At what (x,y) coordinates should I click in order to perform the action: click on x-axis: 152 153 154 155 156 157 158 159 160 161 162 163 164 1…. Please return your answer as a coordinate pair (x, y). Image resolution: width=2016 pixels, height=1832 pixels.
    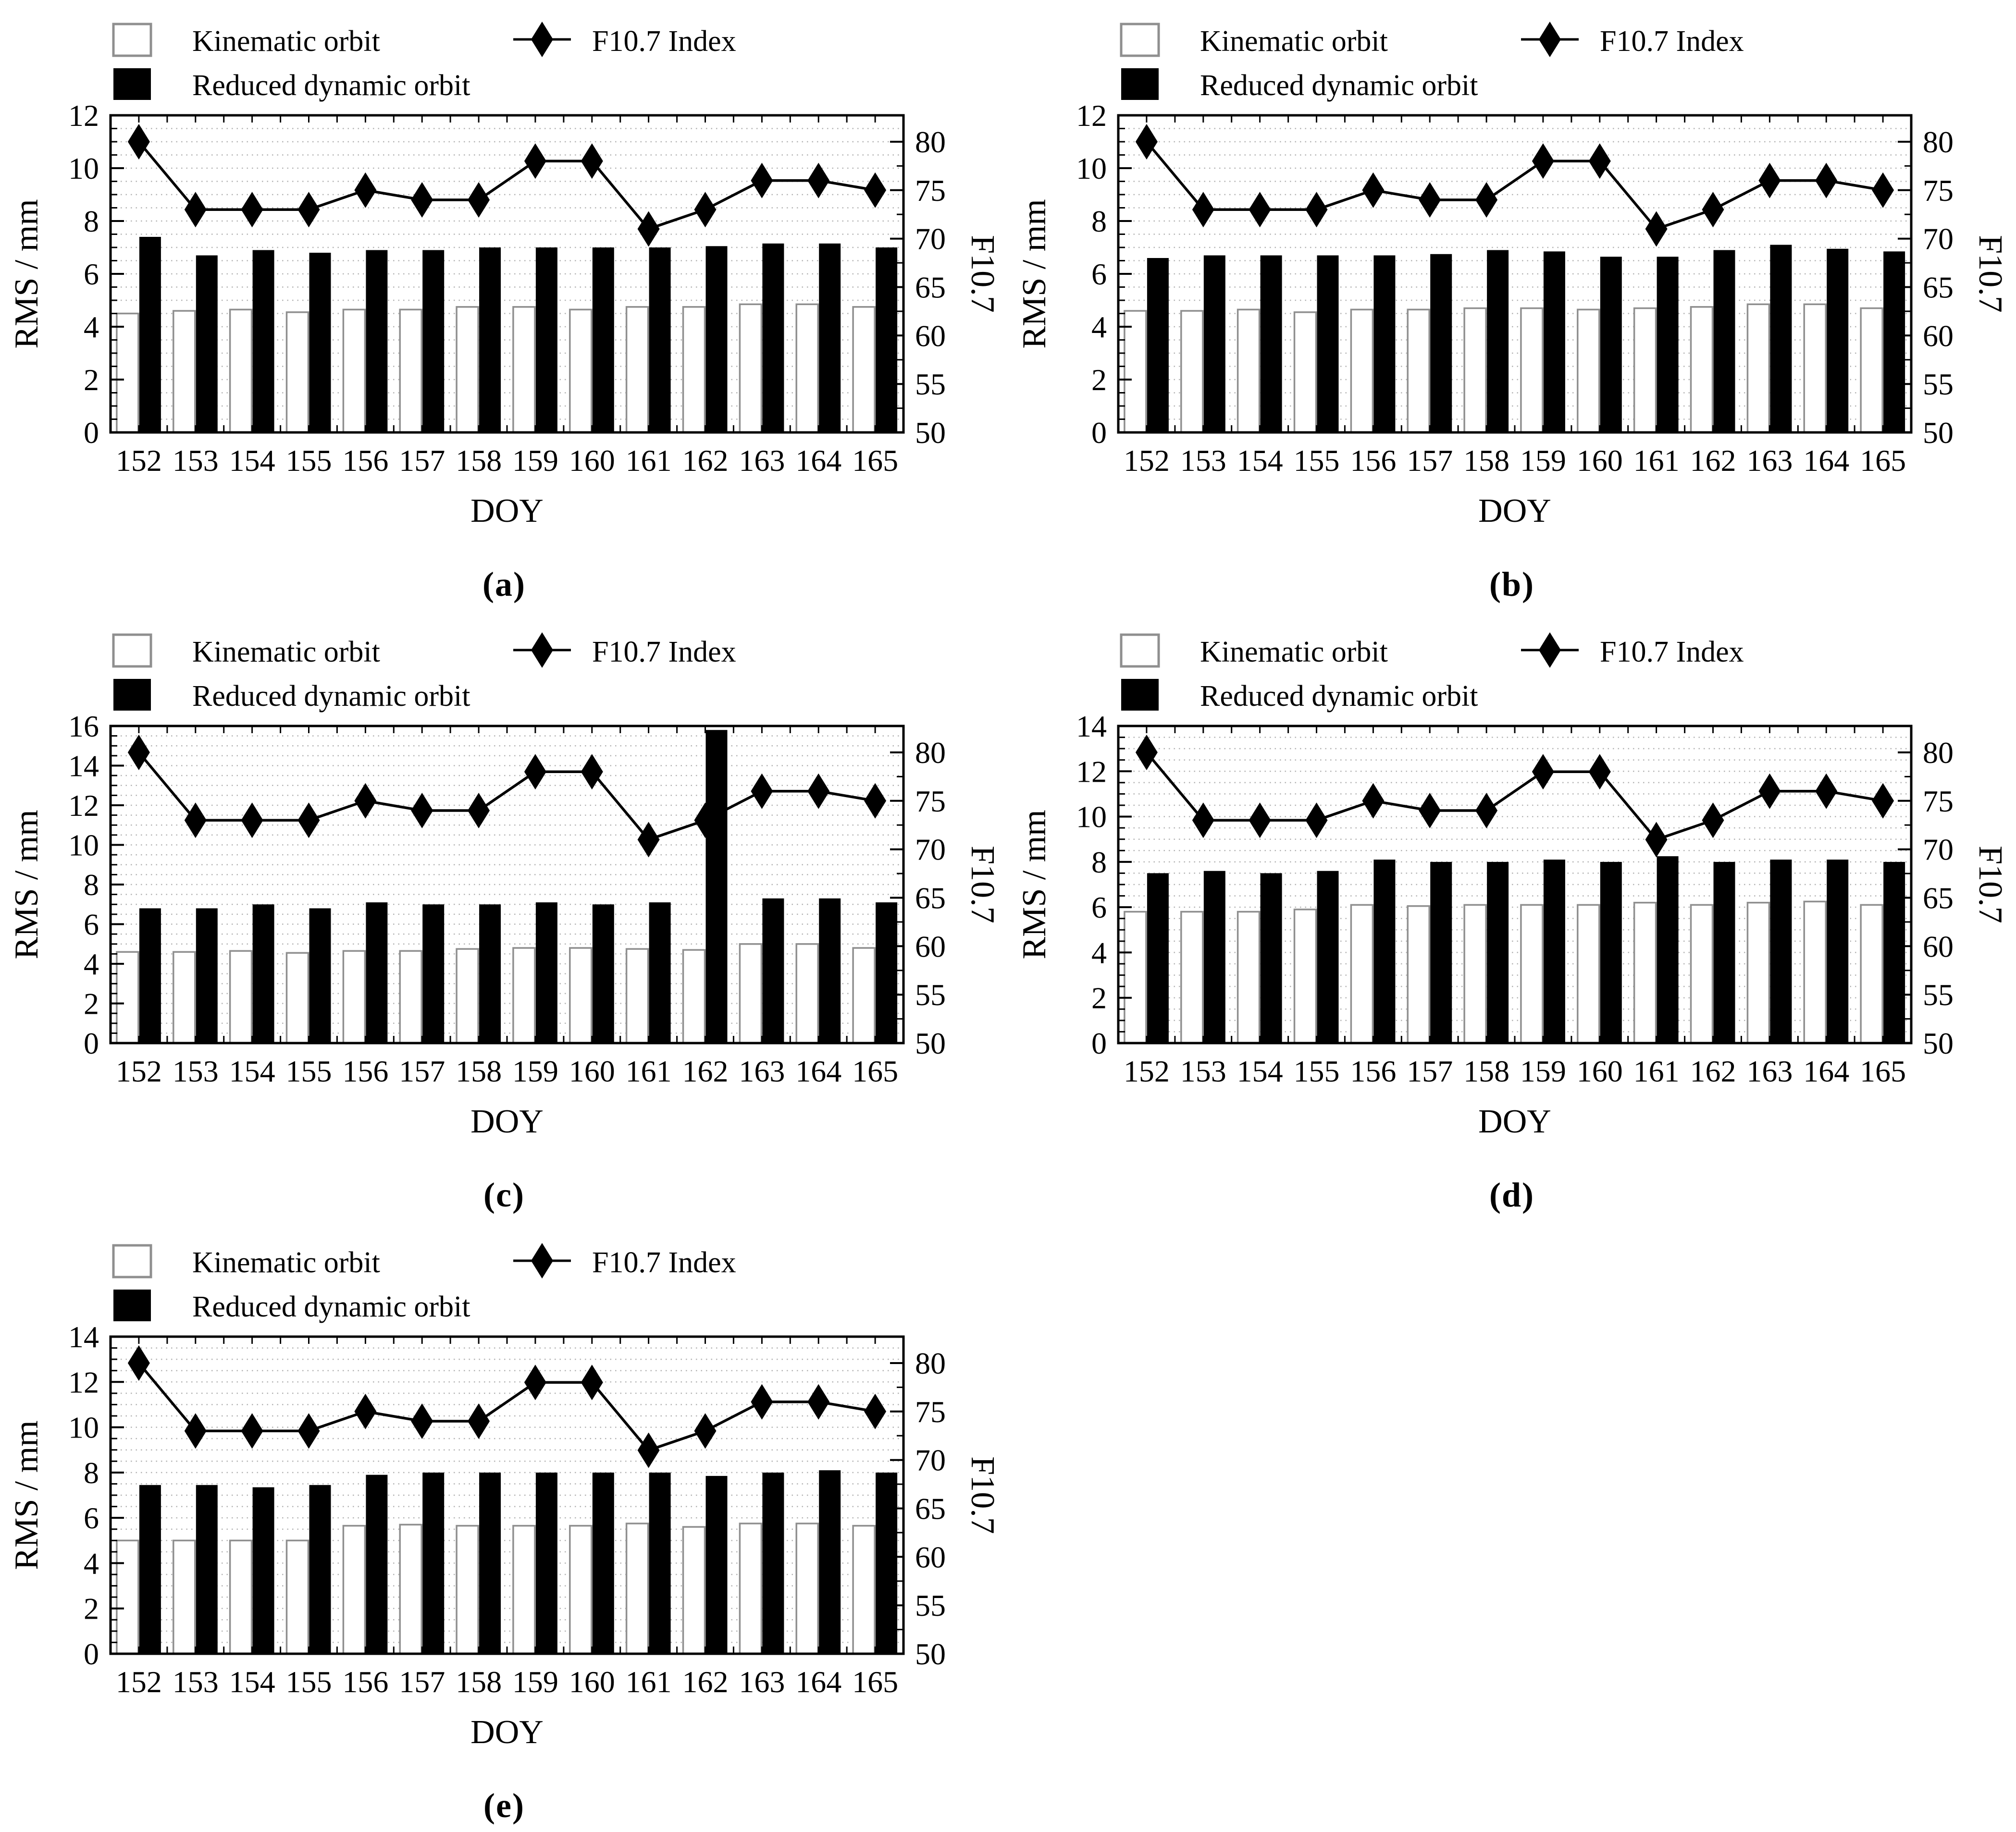
    Looking at the image, I should click on (507, 322).